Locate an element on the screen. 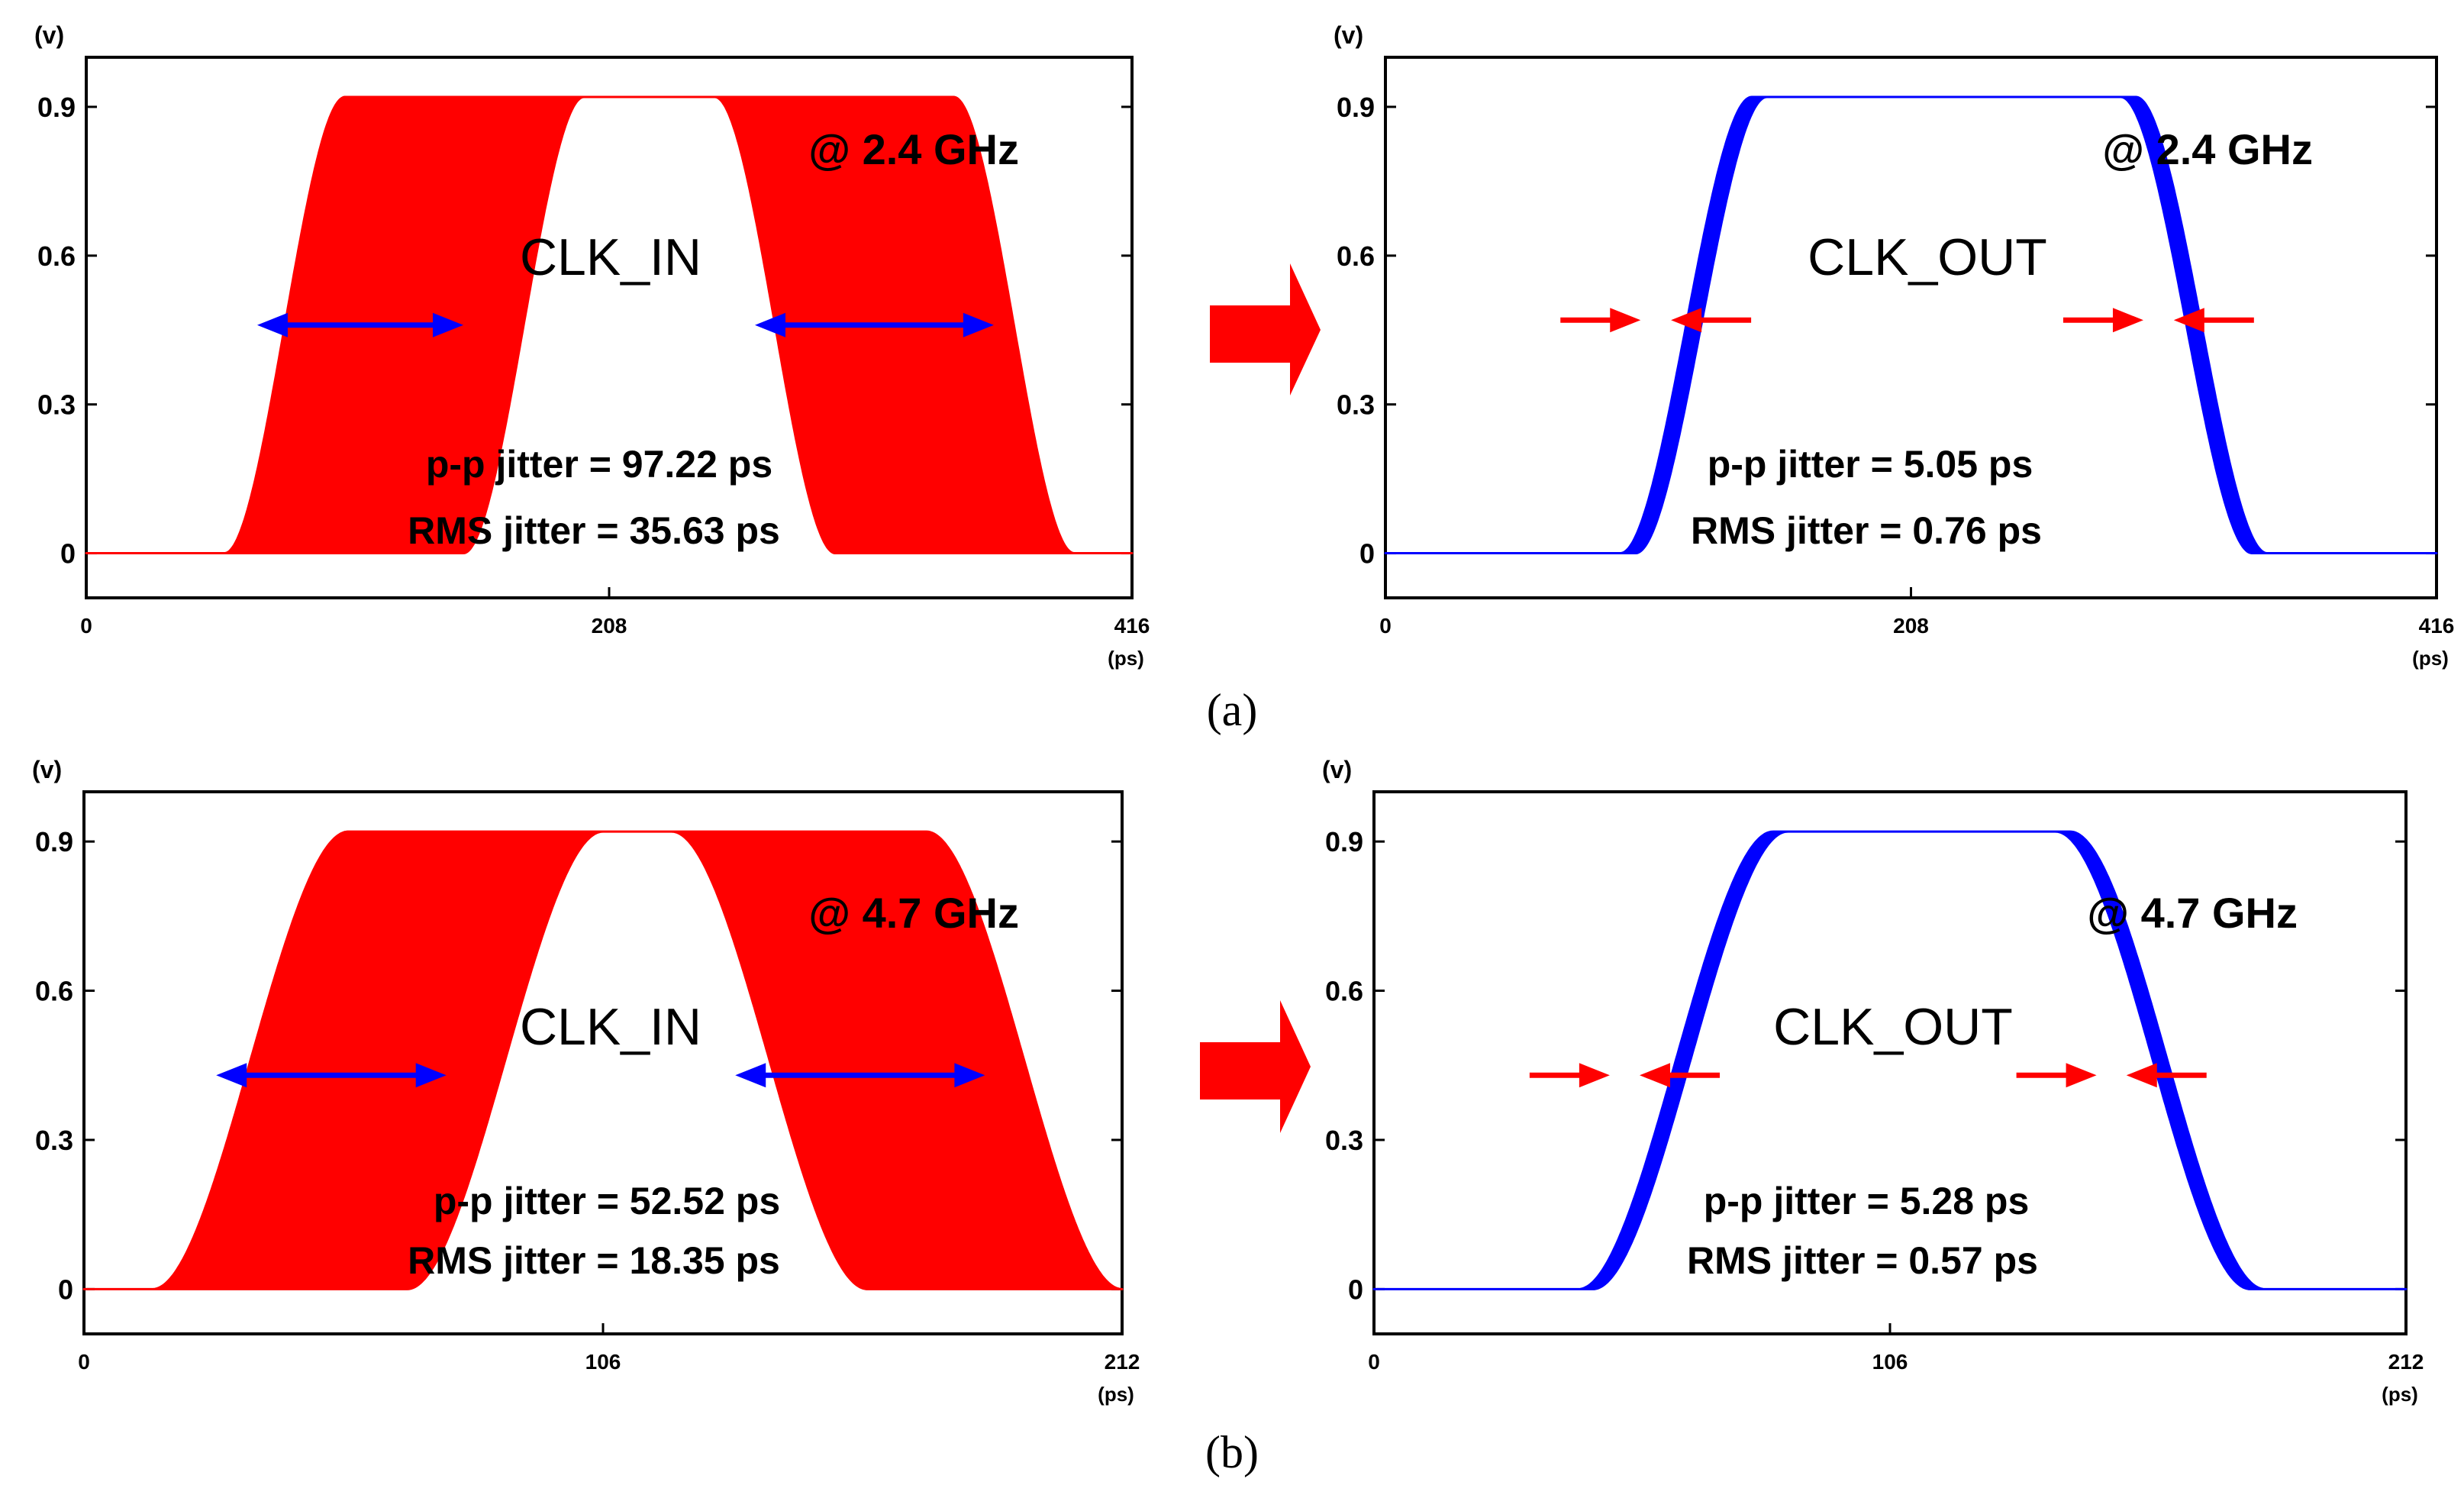  rms-jitter-label: RMS jitter = 18.35 ps is located at coordinates (594, 1260).